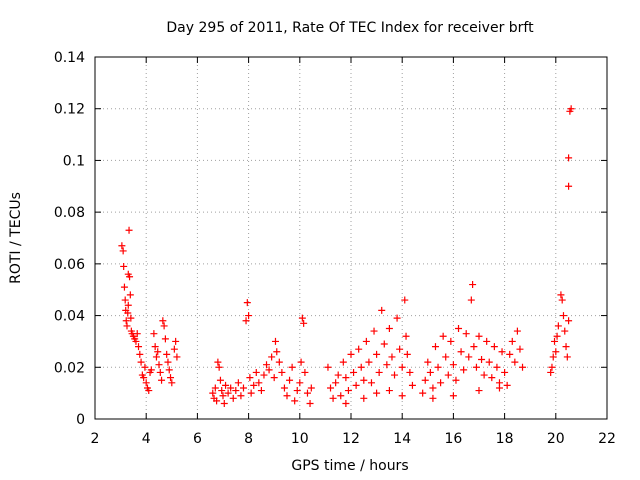  I want to click on x-tick-labels: 2 4 6 8 10 12 14 16 18 20 22, so click(353, 439).